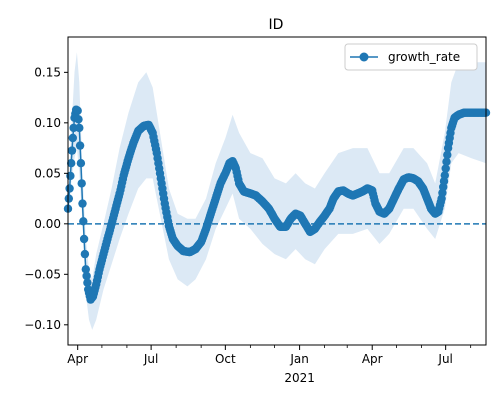 Image resolution: width=500 pixels, height=400 pixels. Describe the element at coordinates (225, 359) in the screenshot. I see `x-tick-label: Oct` at that location.